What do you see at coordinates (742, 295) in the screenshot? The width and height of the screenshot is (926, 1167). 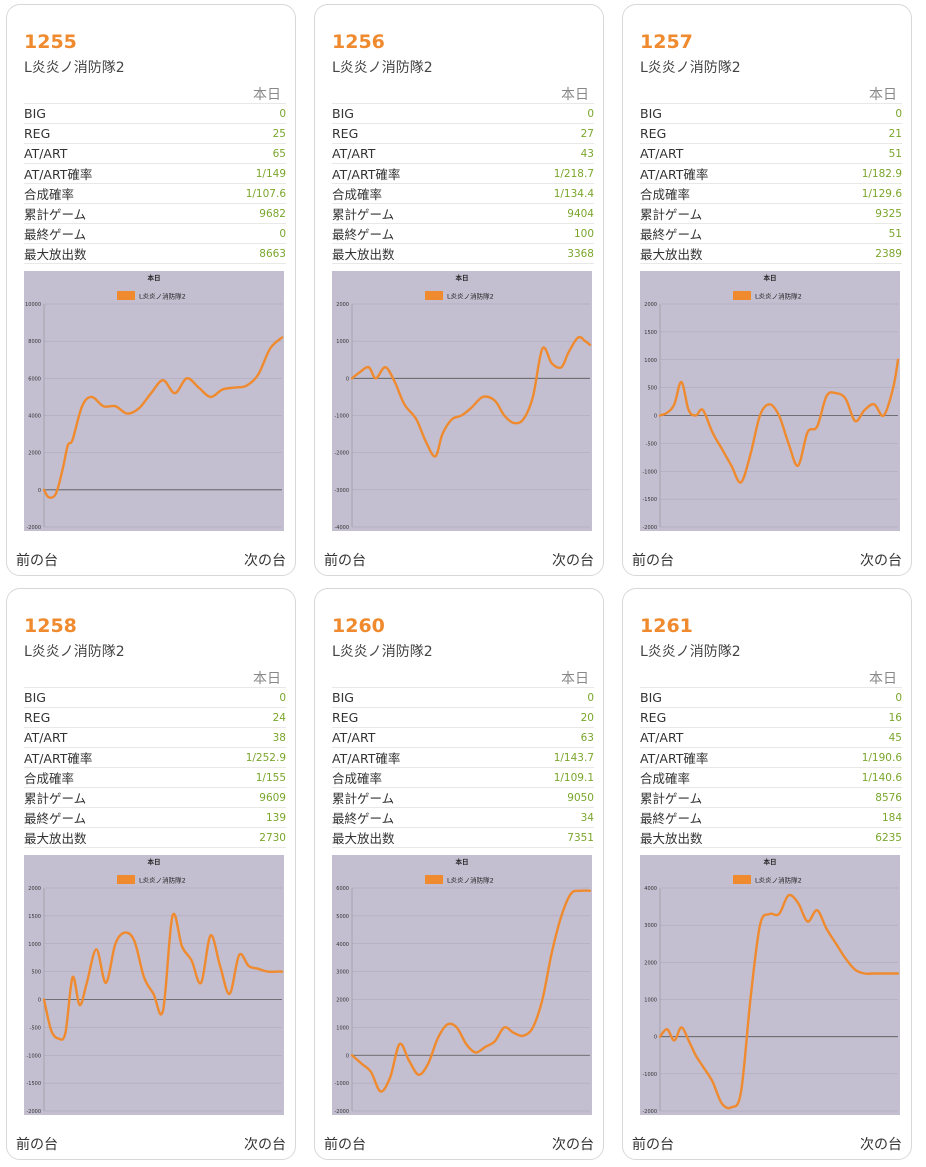 I see `legend-swatch` at bounding box center [742, 295].